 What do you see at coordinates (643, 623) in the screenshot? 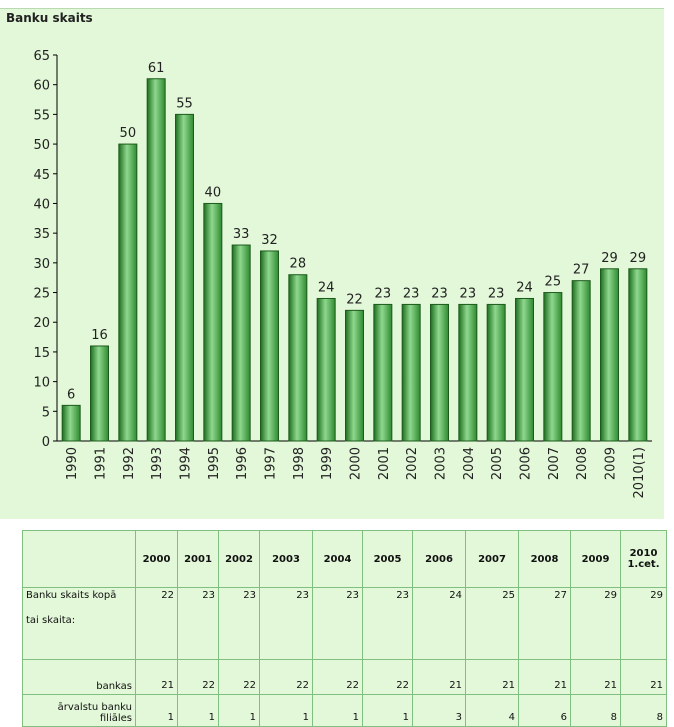
I see `table-cell: 29` at bounding box center [643, 623].